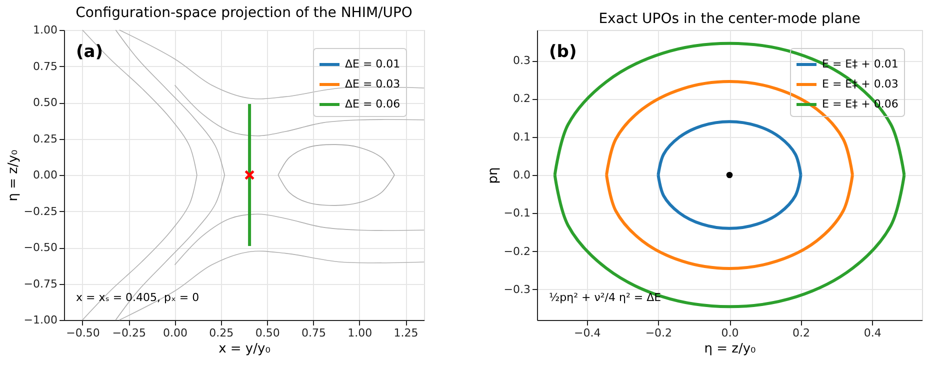  I want to click on x-tick-label: 0.0, so click(730, 333).